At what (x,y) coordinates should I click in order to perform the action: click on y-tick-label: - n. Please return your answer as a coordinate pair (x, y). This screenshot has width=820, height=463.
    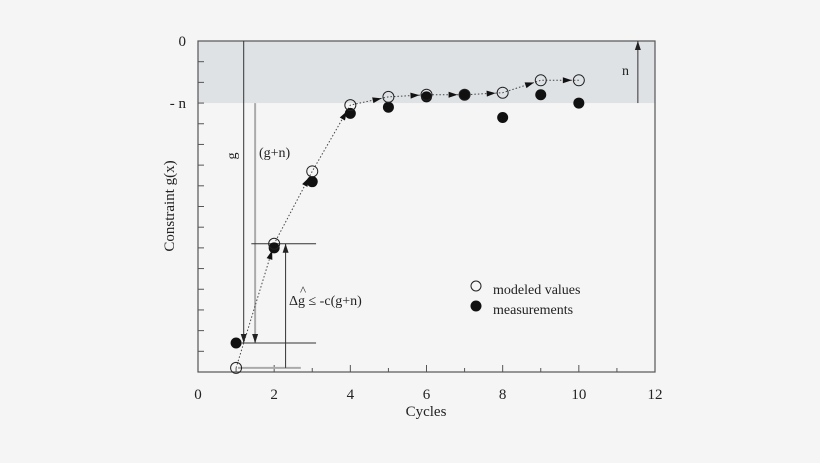
    Looking at the image, I should click on (178, 104).